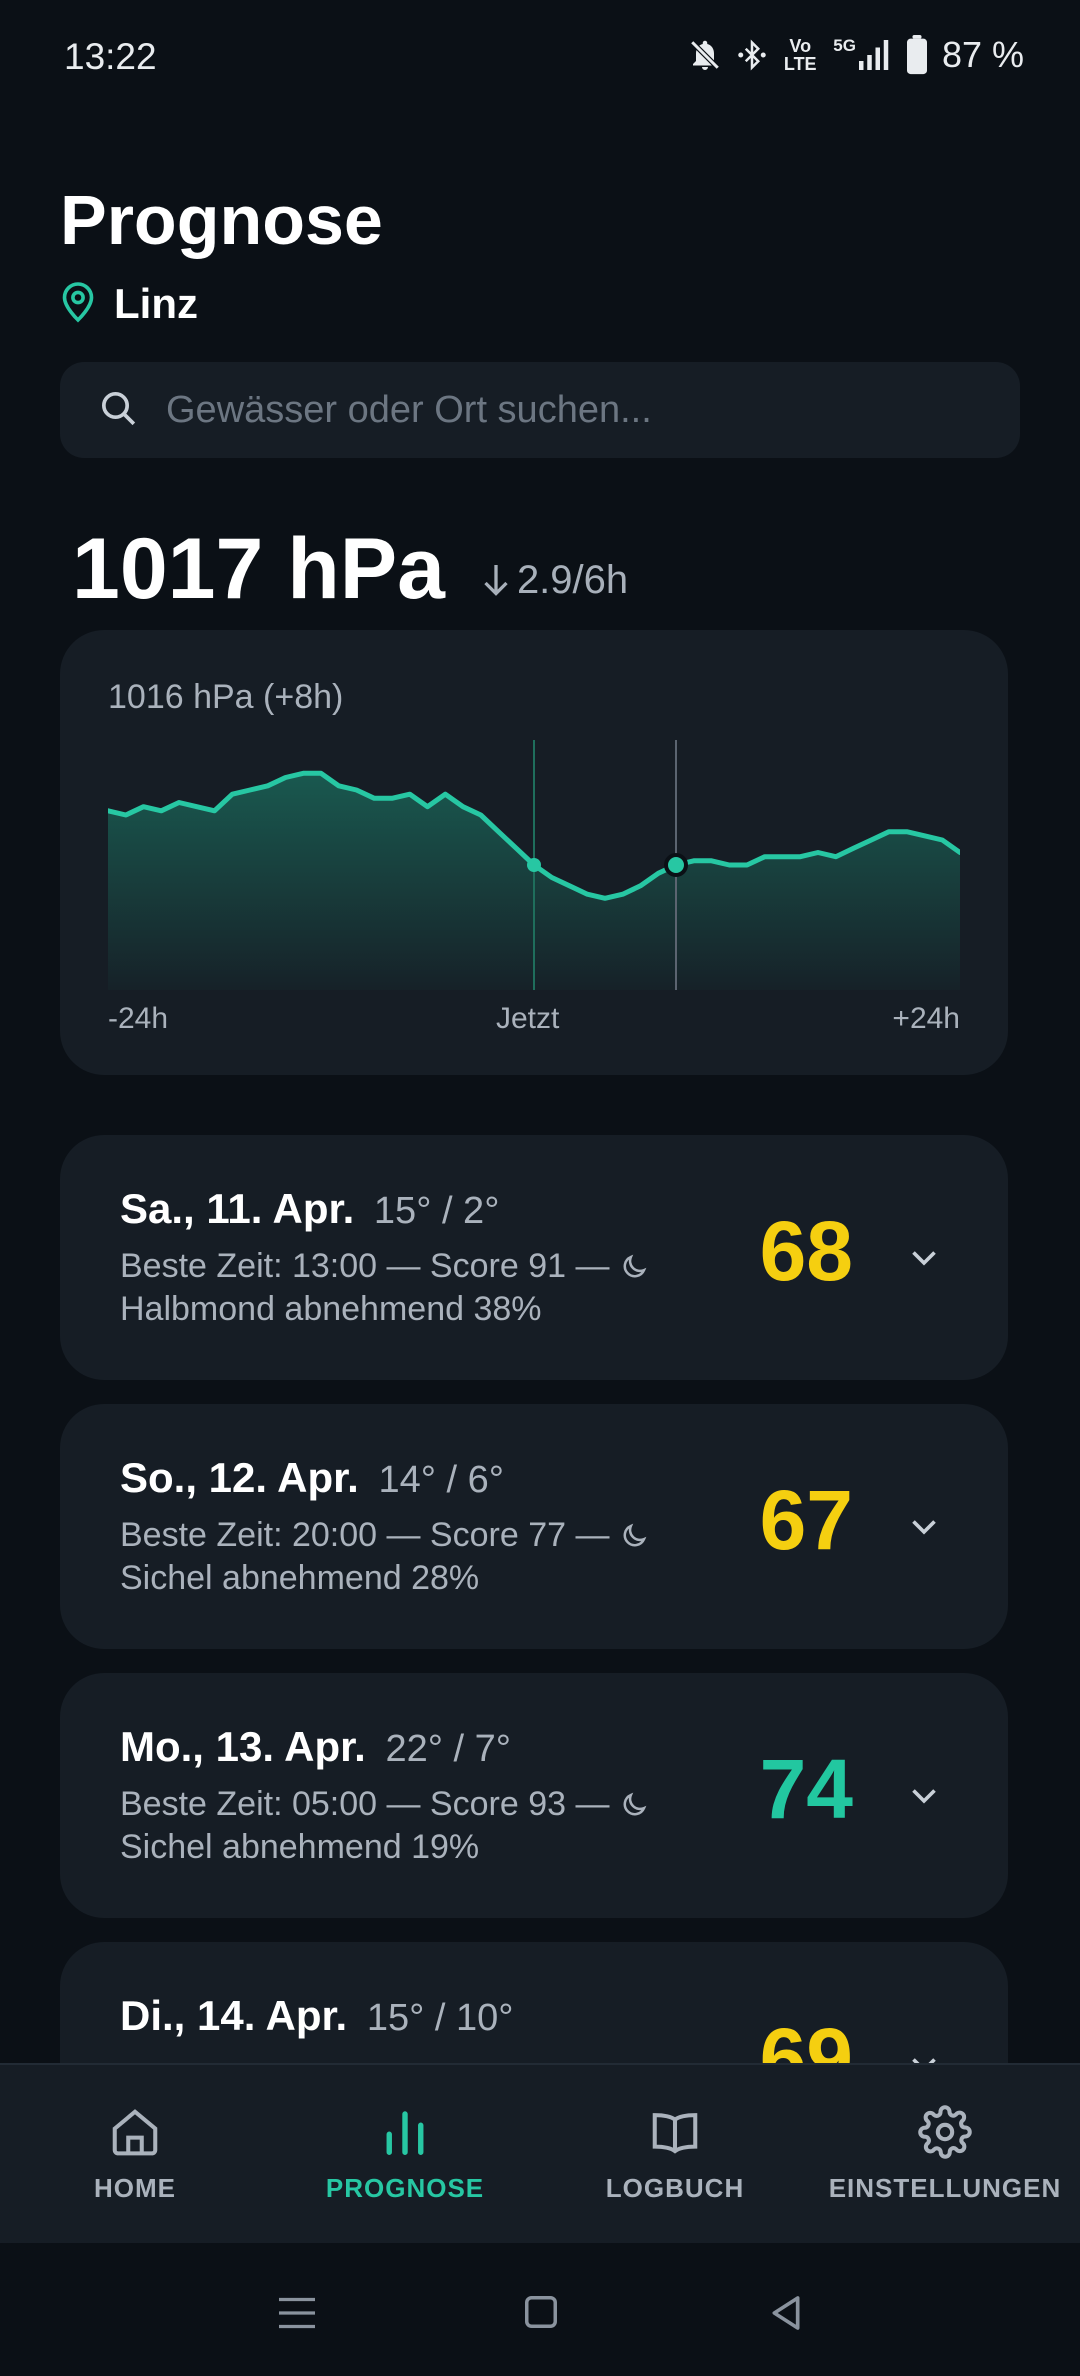  What do you see at coordinates (138, 1018) in the screenshot?
I see `x-tick-start: -24h` at bounding box center [138, 1018].